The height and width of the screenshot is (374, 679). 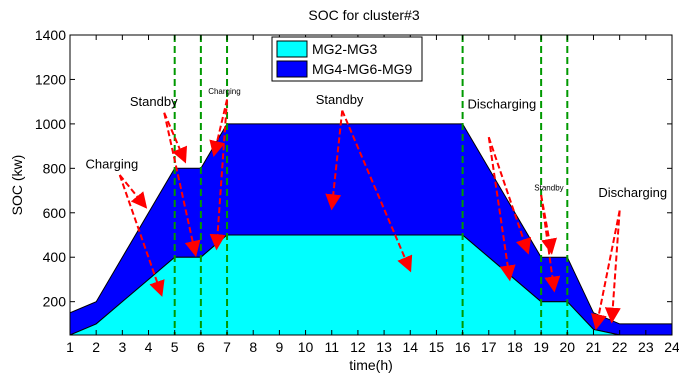 What do you see at coordinates (568, 347) in the screenshot?
I see `x-tick-label: 20` at bounding box center [568, 347].